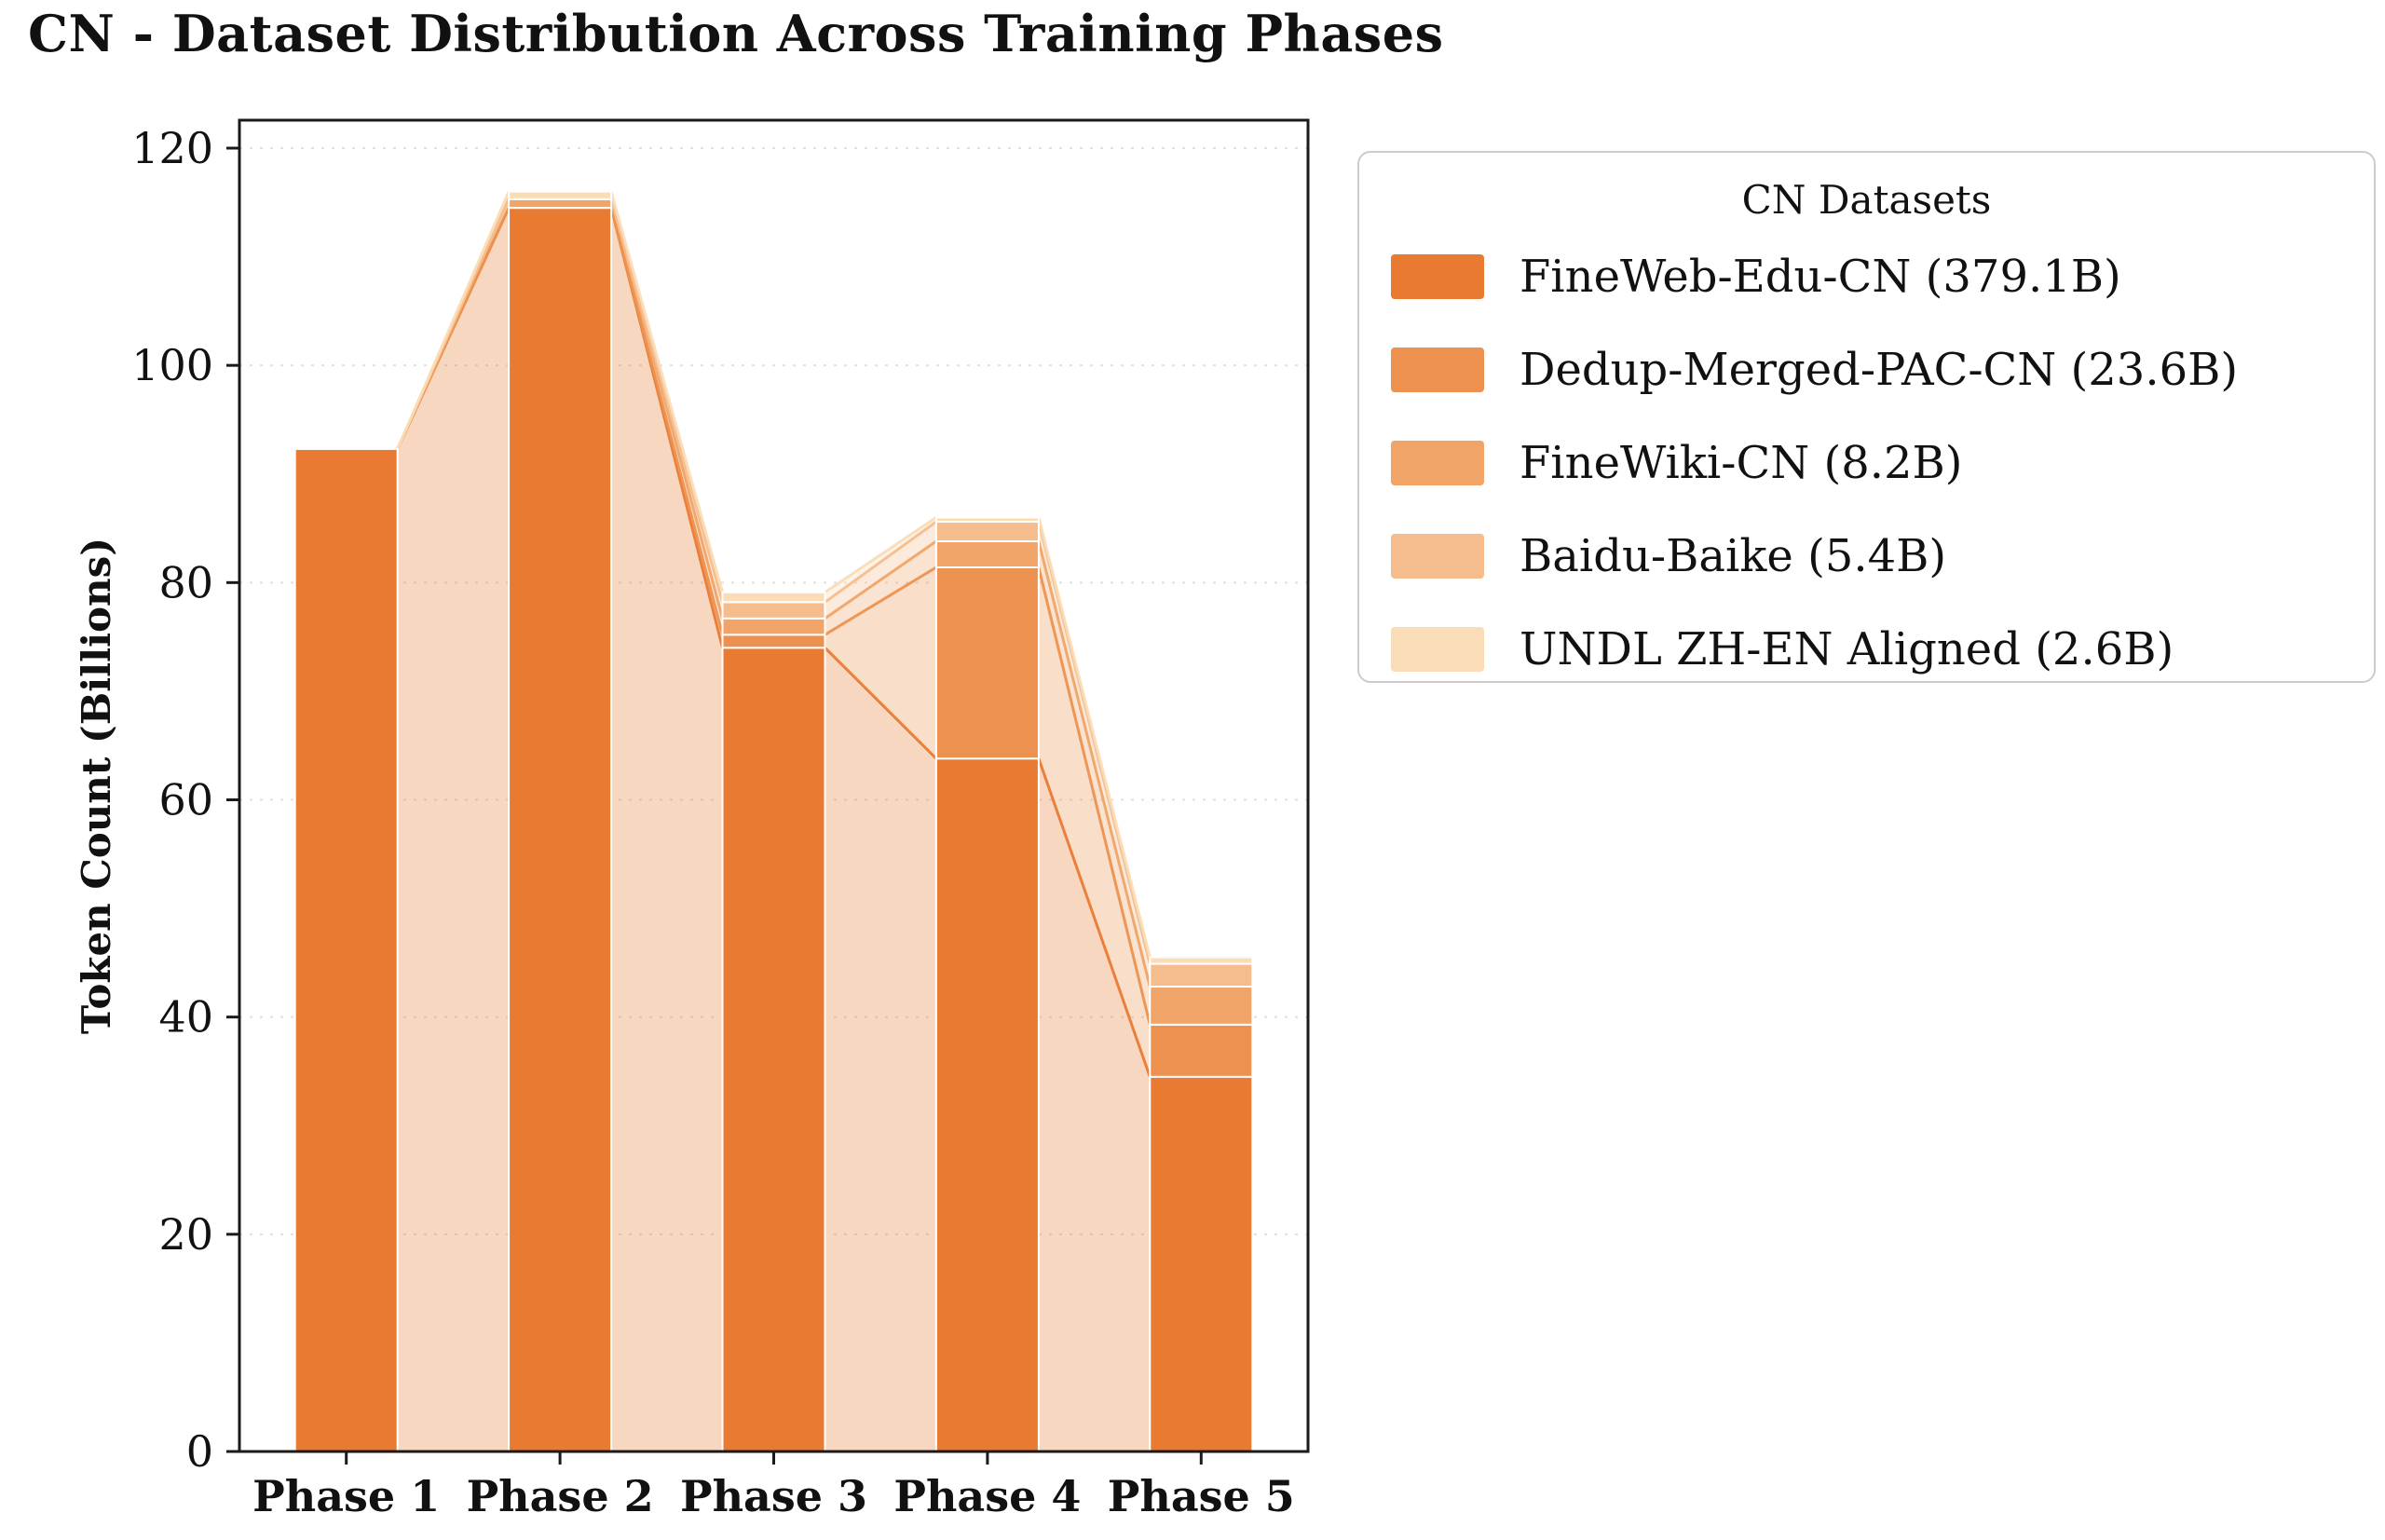 Image resolution: width=2385 pixels, height=1540 pixels. What do you see at coordinates (1867, 200) in the screenshot?
I see `legend-title: CN Datasets` at bounding box center [1867, 200].